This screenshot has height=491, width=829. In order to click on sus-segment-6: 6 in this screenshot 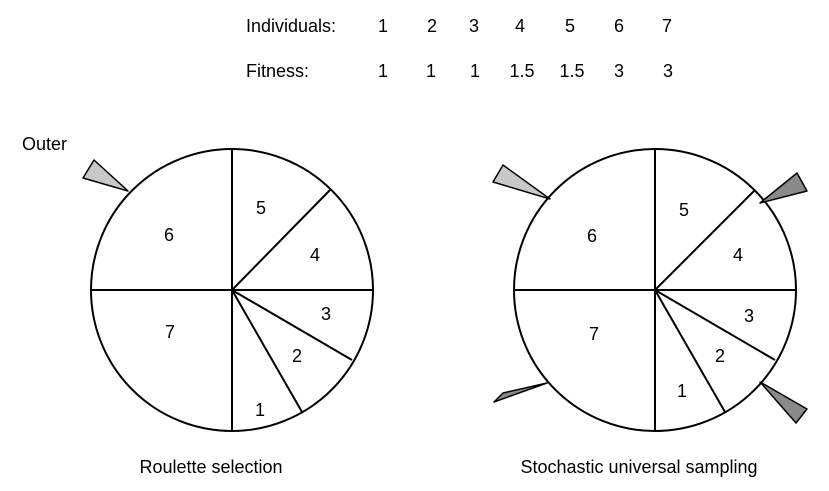, I will do `click(592, 236)`.